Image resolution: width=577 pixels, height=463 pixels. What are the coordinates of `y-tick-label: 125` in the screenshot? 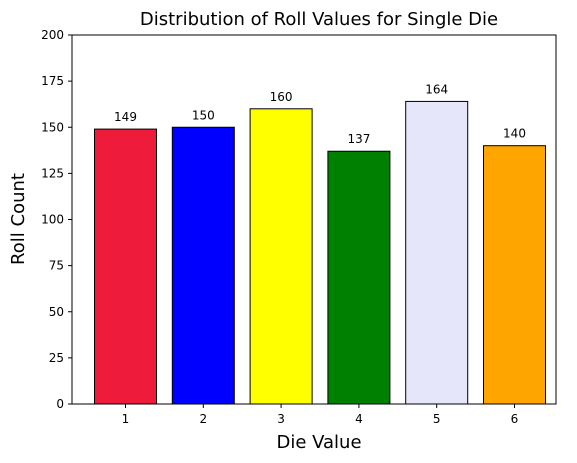 It's located at (52, 173).